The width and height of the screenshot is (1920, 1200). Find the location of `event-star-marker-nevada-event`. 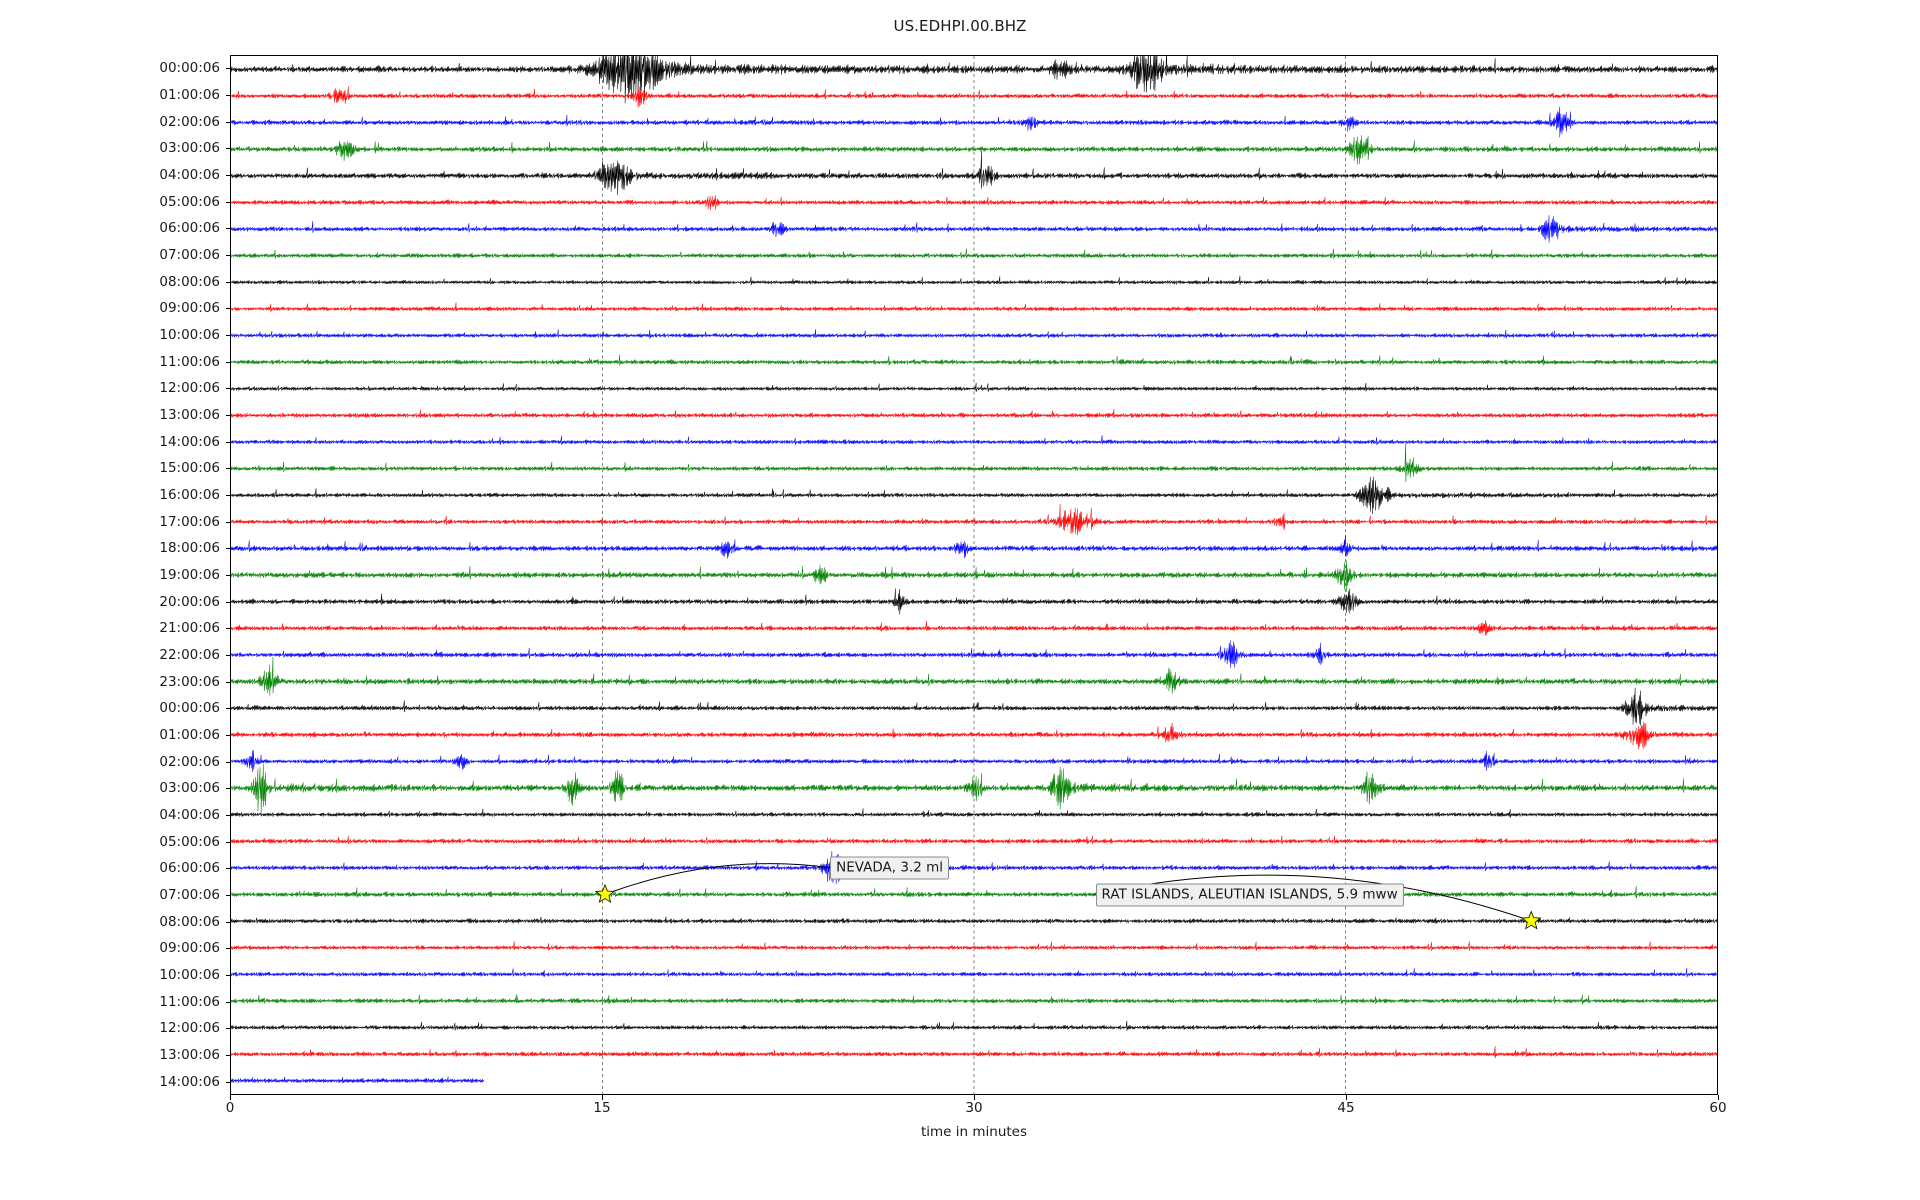

event-star-marker-nevada-event is located at coordinates (605, 893).